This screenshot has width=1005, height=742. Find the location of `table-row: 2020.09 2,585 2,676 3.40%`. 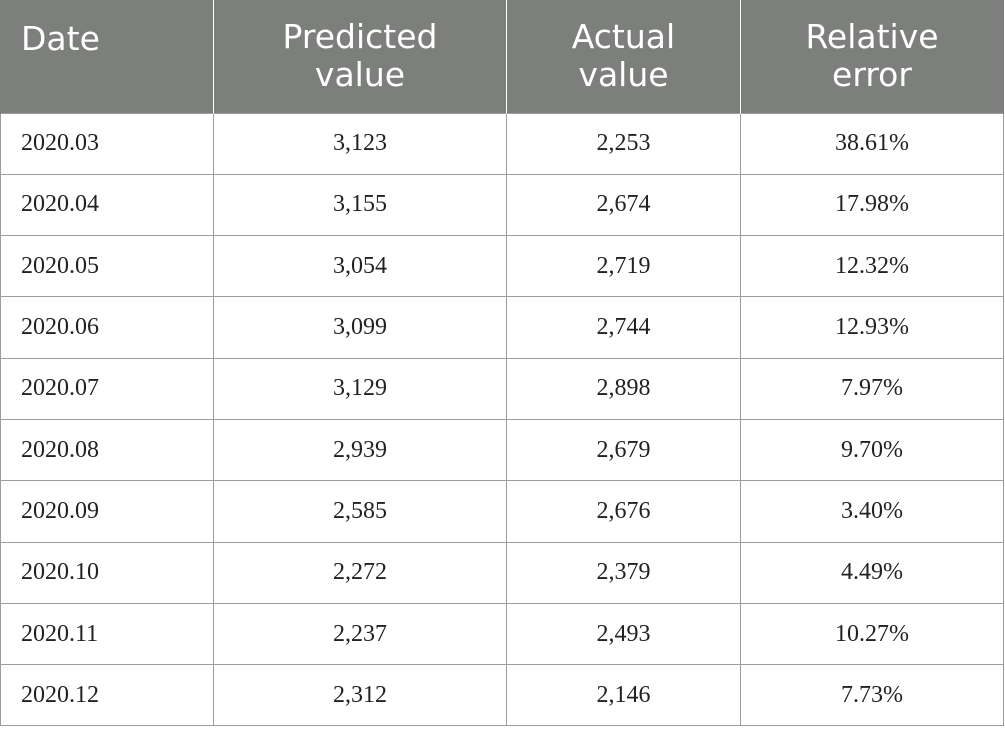

table-row: 2020.09 2,585 2,676 3.40% is located at coordinates (502, 511).